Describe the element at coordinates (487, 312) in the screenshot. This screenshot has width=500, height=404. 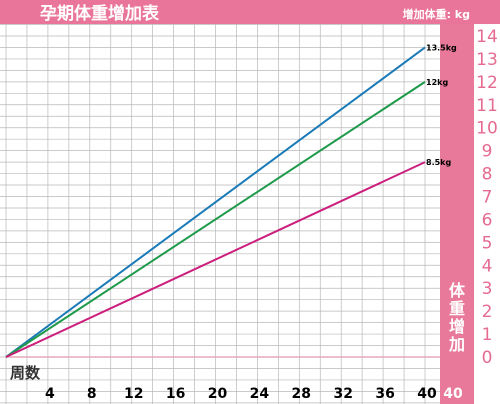
I see `y-tick-label: 2` at that location.